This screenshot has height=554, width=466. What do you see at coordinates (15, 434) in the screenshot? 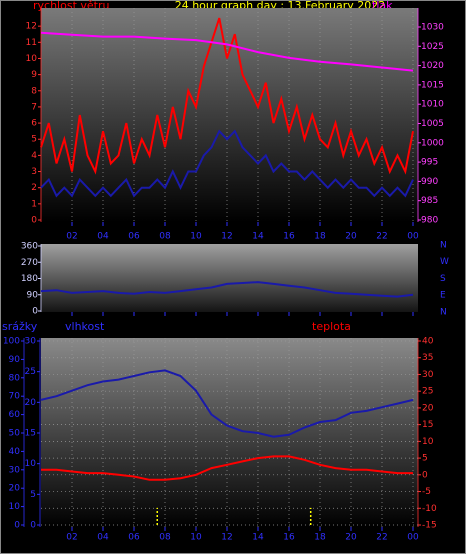
I see `y-tick-label: 50` at bounding box center [15, 434].